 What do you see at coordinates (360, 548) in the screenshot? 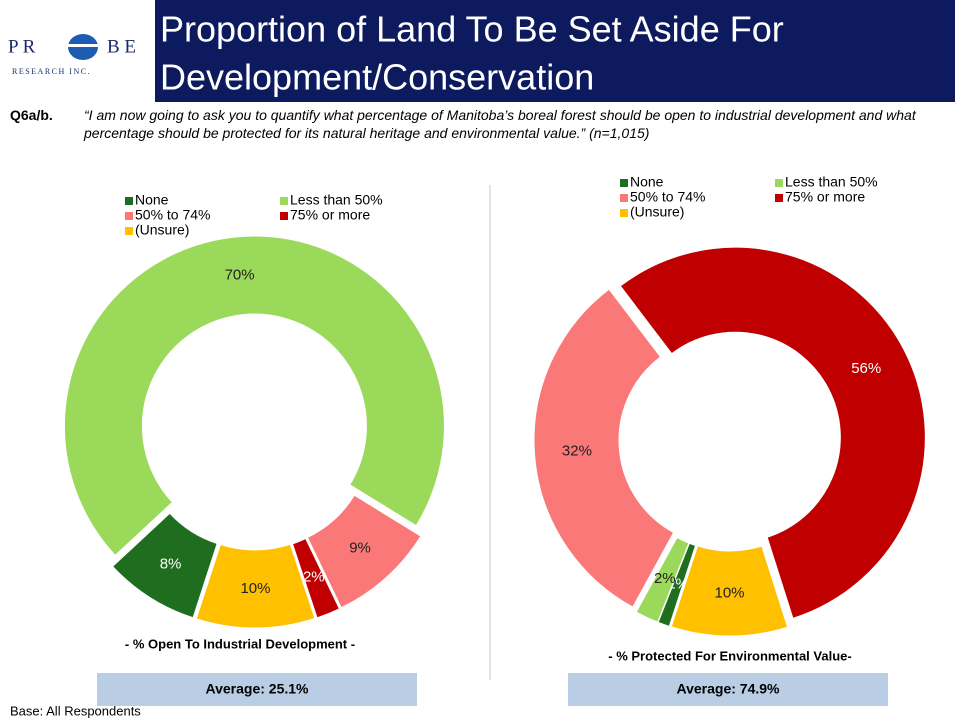
I see `data-label: 9%` at bounding box center [360, 548].